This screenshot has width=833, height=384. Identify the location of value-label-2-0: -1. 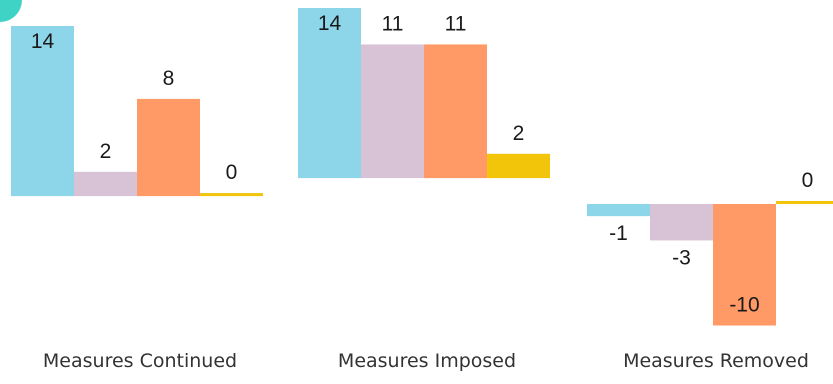
(618, 233).